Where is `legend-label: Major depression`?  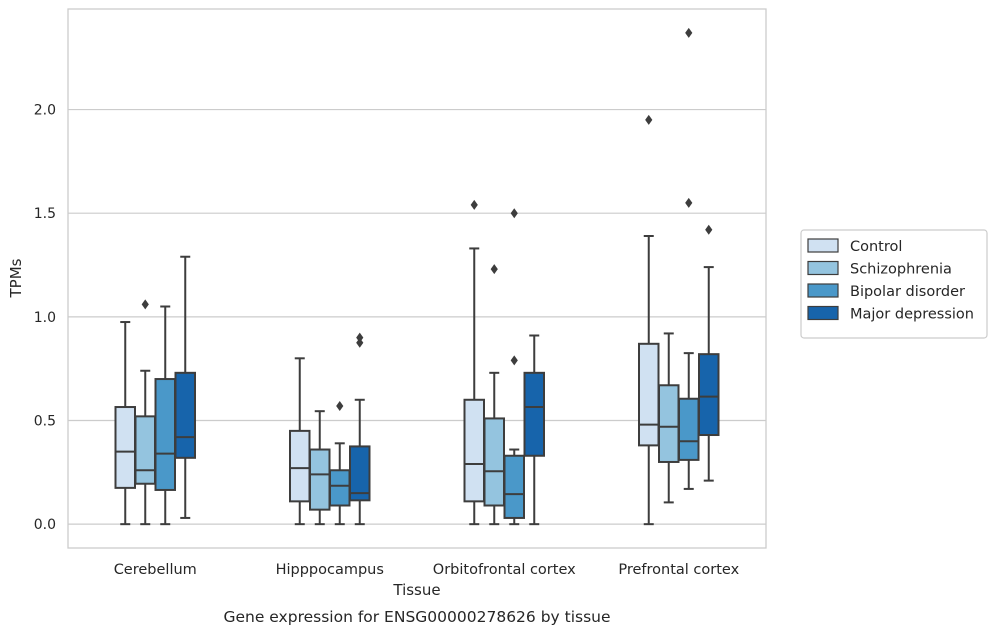
legend-label: Major depression is located at coordinates (912, 315).